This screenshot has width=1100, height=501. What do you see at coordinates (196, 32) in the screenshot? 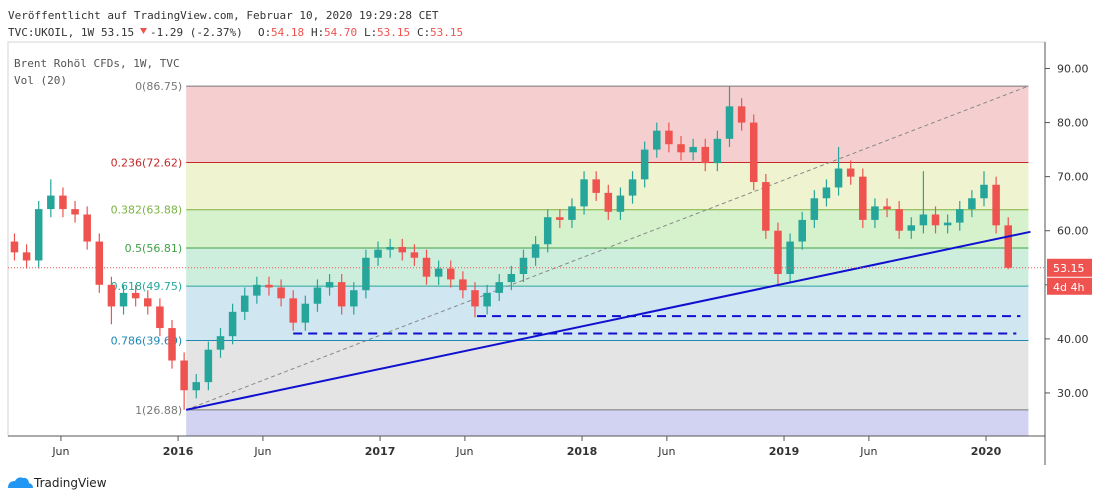
I see `change: -1.29 (-2.37%)` at bounding box center [196, 32].